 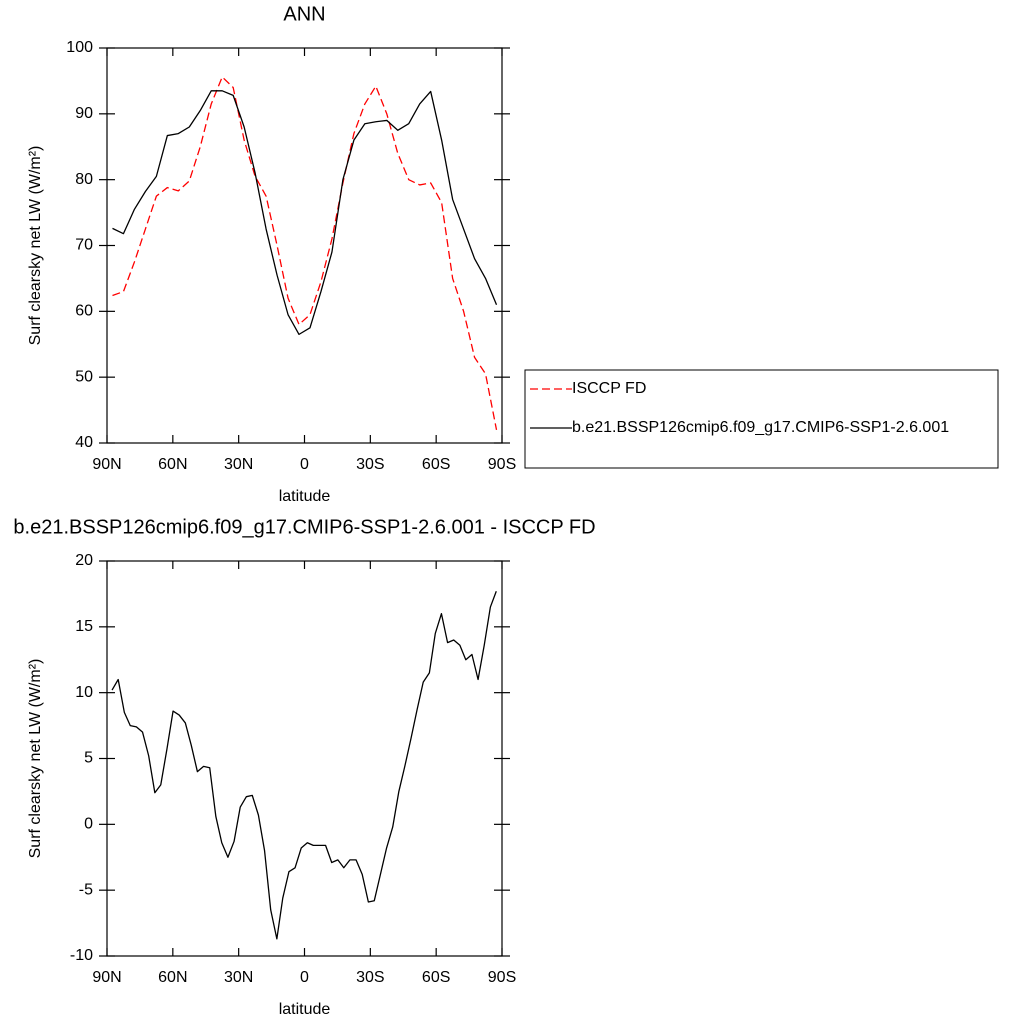 I want to click on y-tick-label: 40, so click(x=84, y=442).